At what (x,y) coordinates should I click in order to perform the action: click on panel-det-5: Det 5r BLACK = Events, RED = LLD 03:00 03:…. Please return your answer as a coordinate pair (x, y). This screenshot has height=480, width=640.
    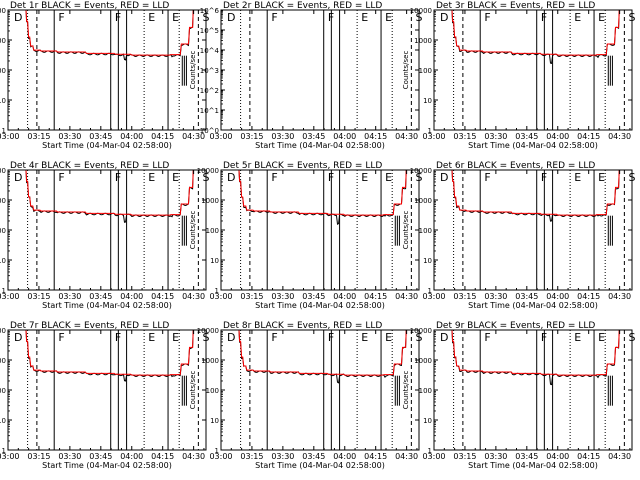
    Looking at the image, I should click on (305, 235).